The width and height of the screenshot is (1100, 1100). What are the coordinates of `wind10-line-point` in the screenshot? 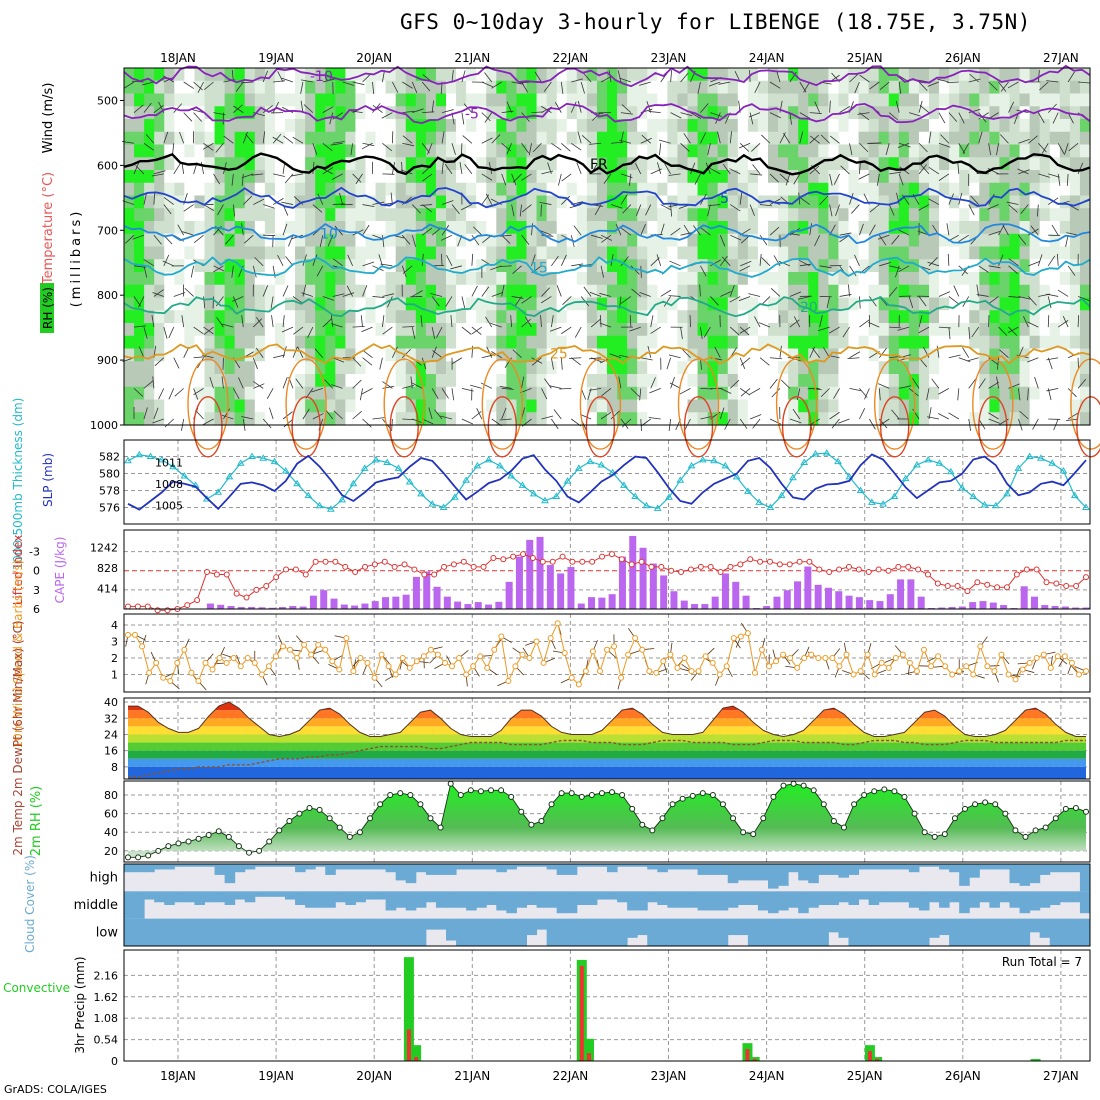 It's located at (628, 654).